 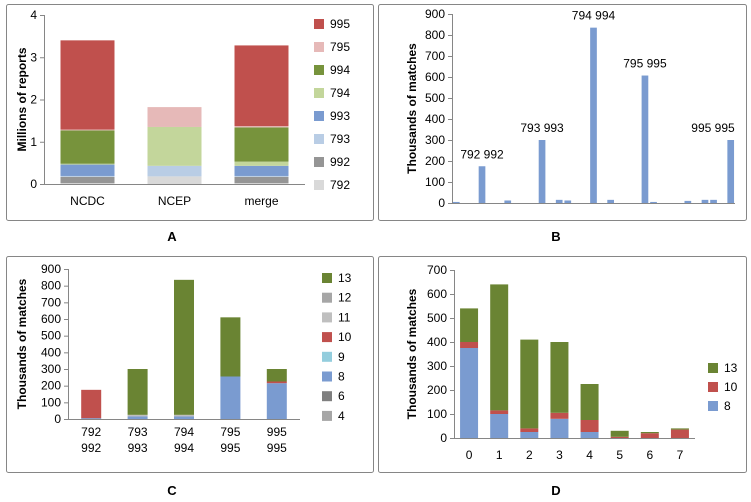 I want to click on legend-item-995: 995, so click(x=332, y=24).